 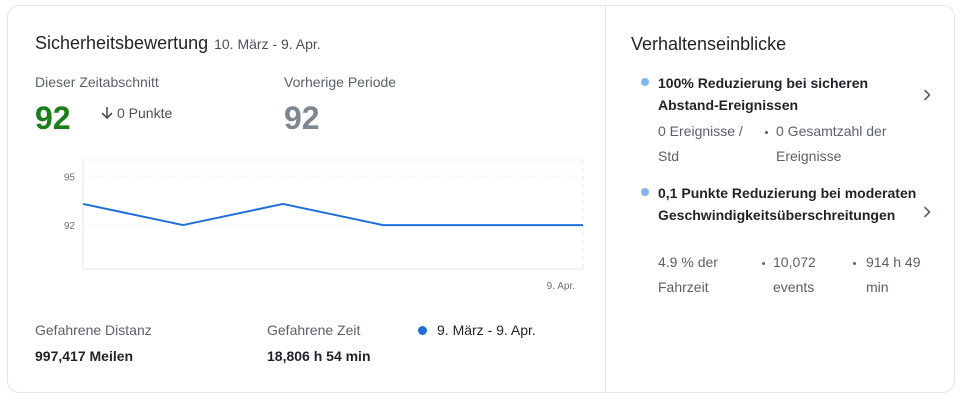 I want to click on safety-score-heading: Sicherheitsbewertung, so click(x=122, y=43).